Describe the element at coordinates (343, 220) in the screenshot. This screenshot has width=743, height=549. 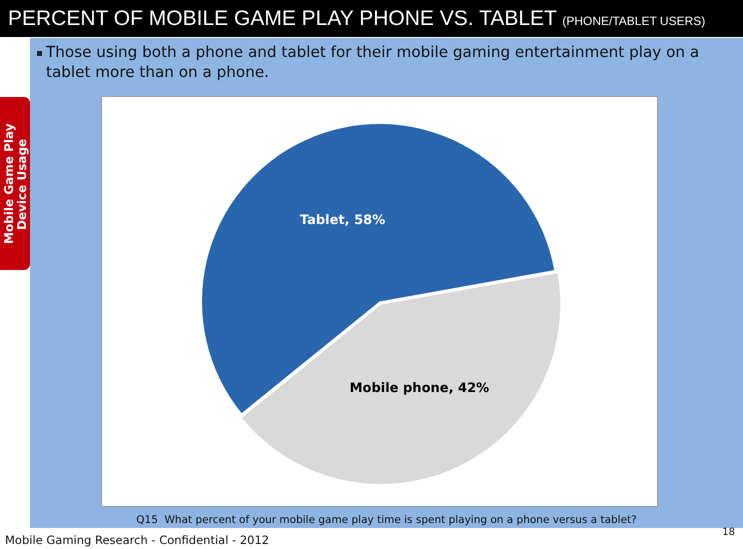
I see `slice-label: Tablet, 58%` at that location.